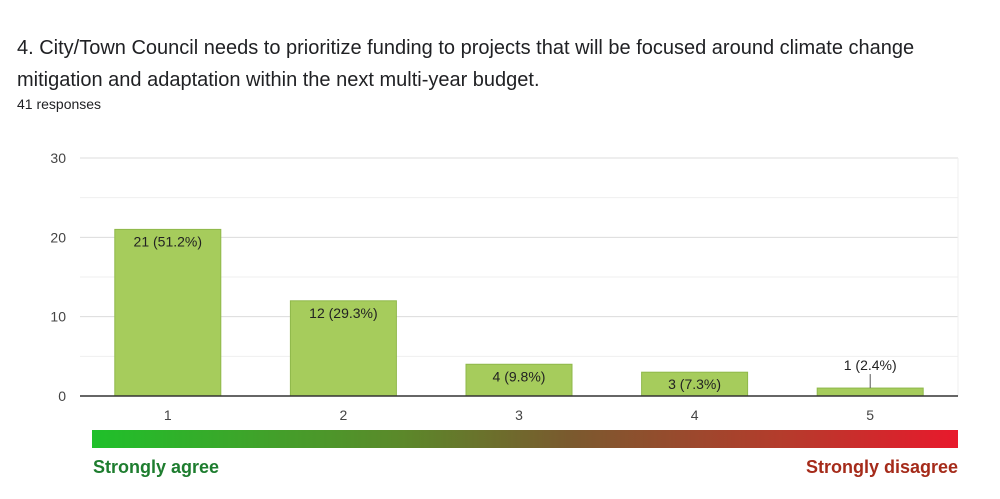 This screenshot has width=1000, height=499. What do you see at coordinates (168, 415) in the screenshot?
I see `x-tick-label: 1` at bounding box center [168, 415].